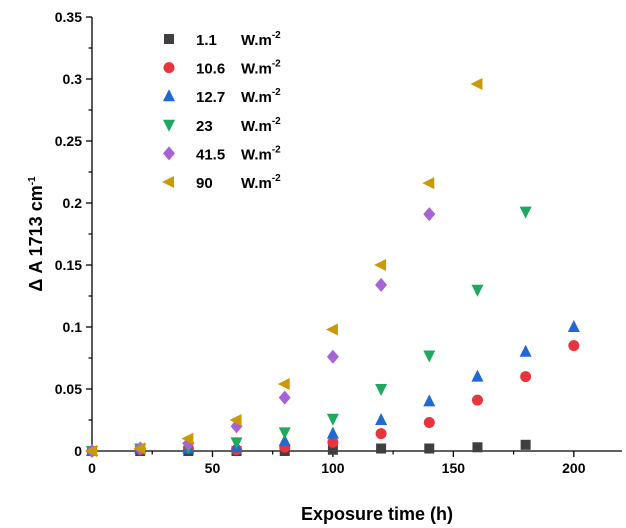  What do you see at coordinates (68, 141) in the screenshot?
I see `y-tick-label: 0.25` at bounding box center [68, 141].